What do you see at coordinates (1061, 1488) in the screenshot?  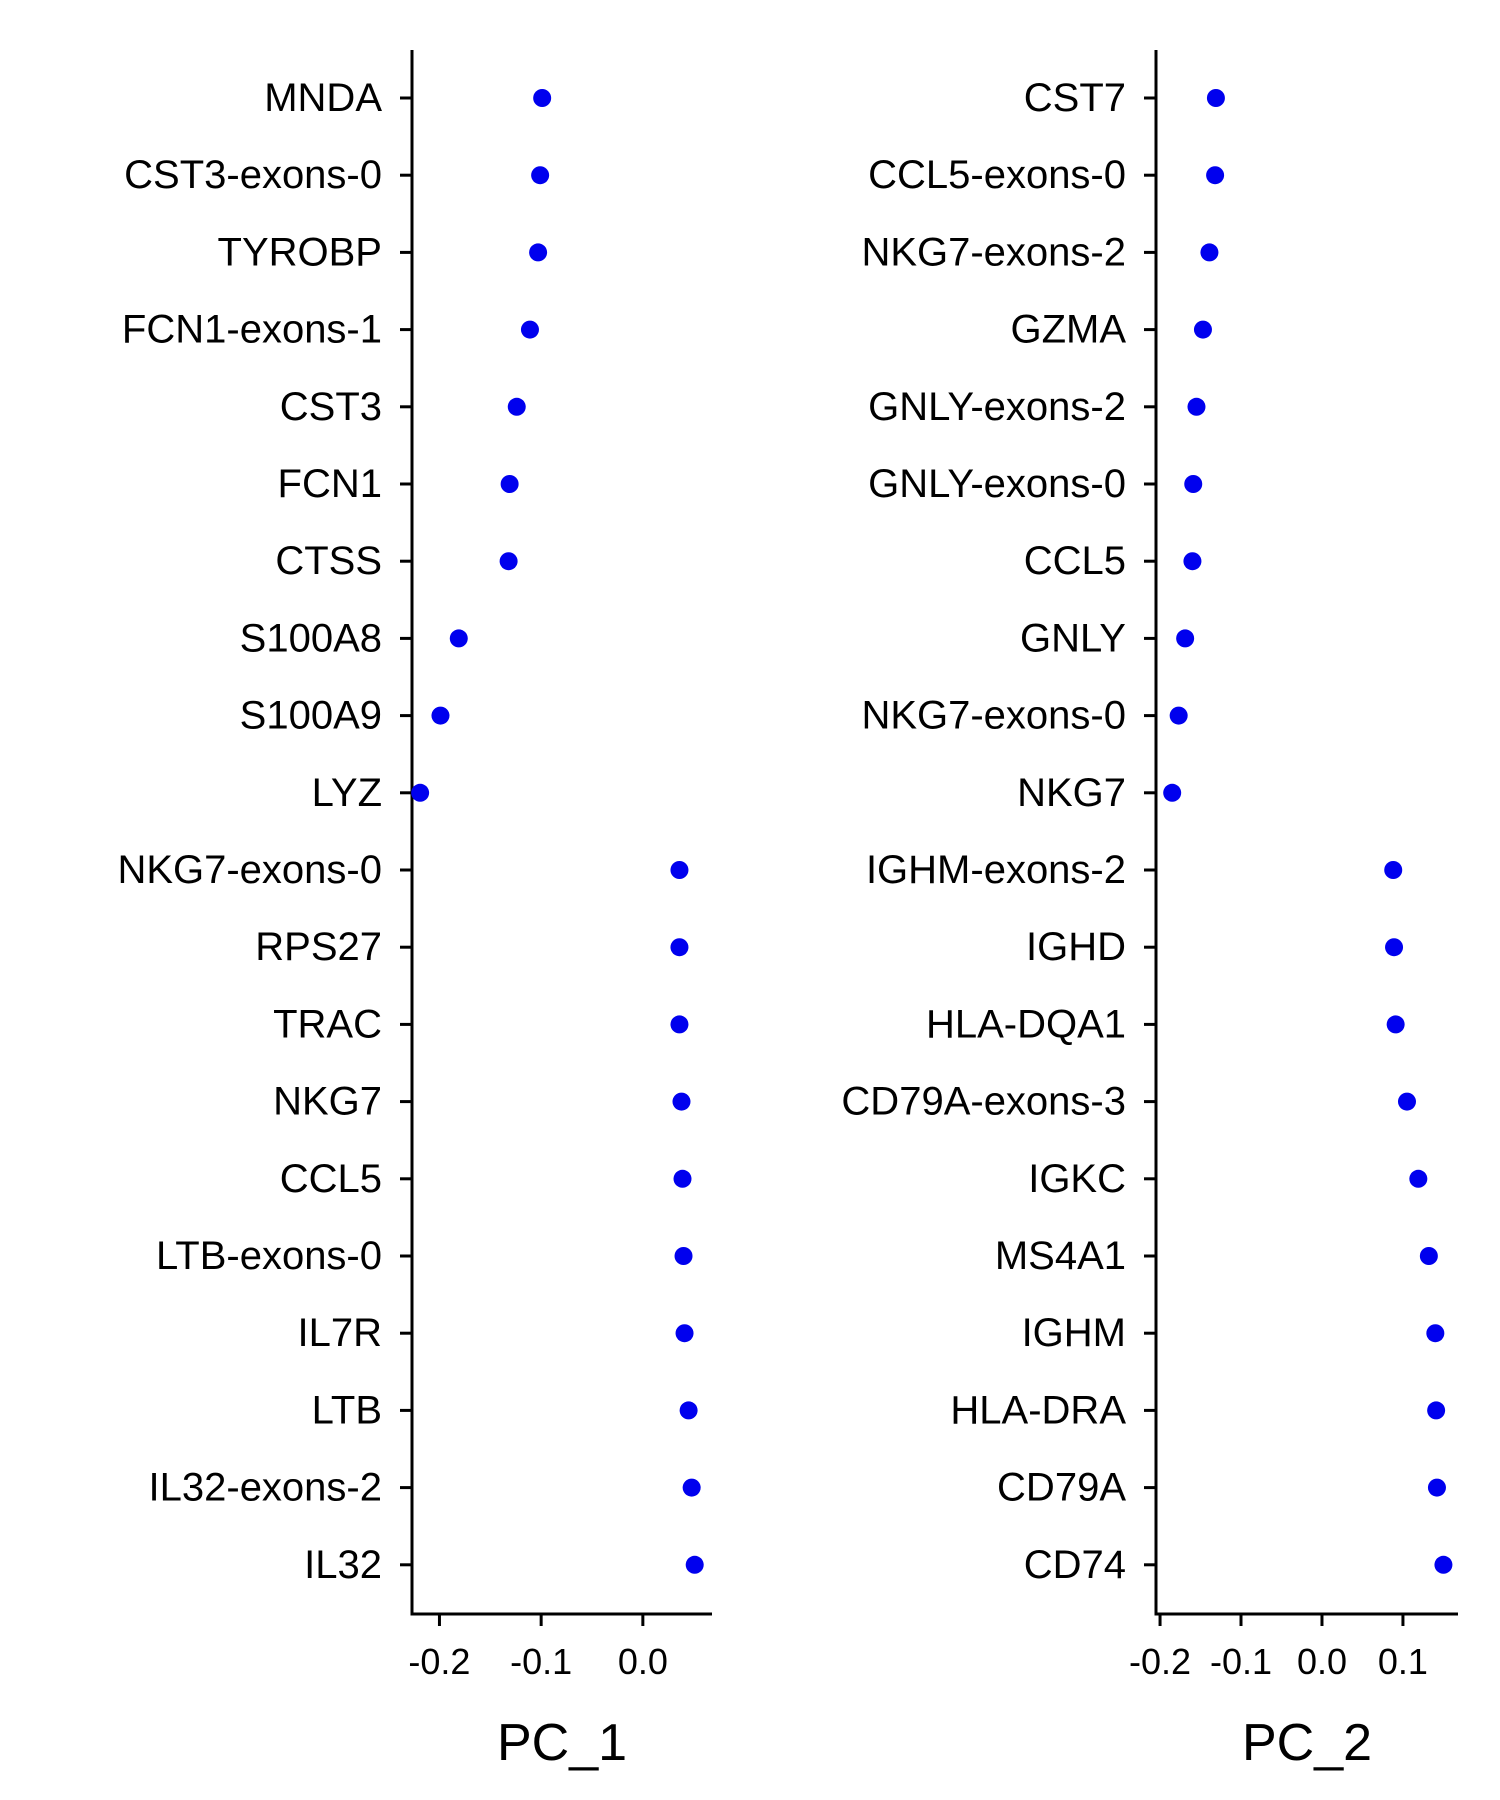 I see `gene-label-pc2-cd79a: CD79A` at bounding box center [1061, 1488].